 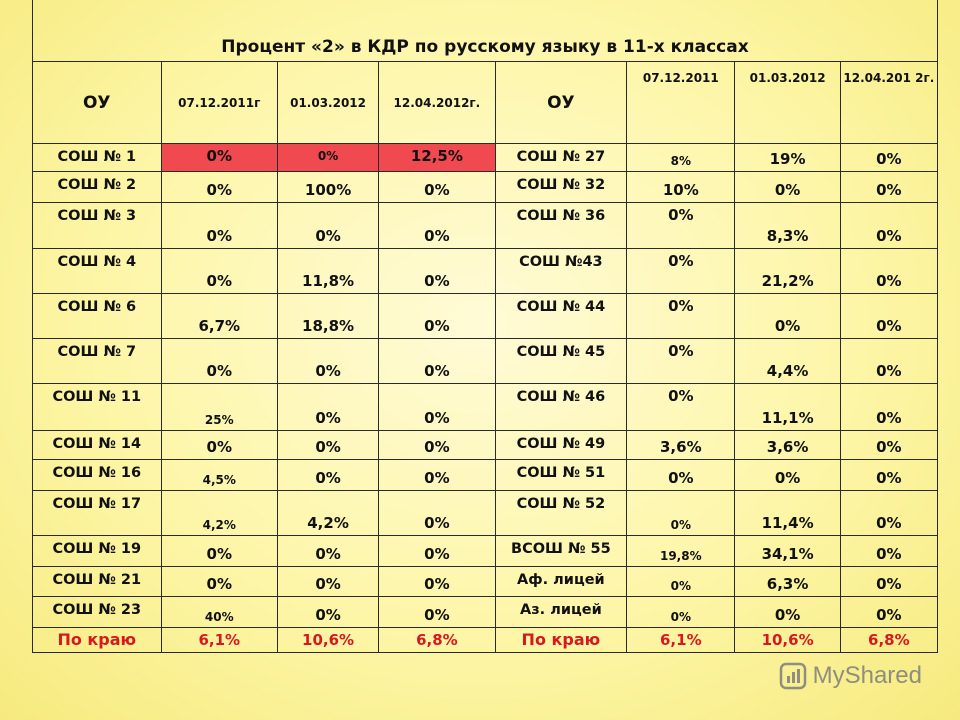 What do you see at coordinates (97, 102) in the screenshot?
I see `header-ou-left: ОУ` at bounding box center [97, 102].